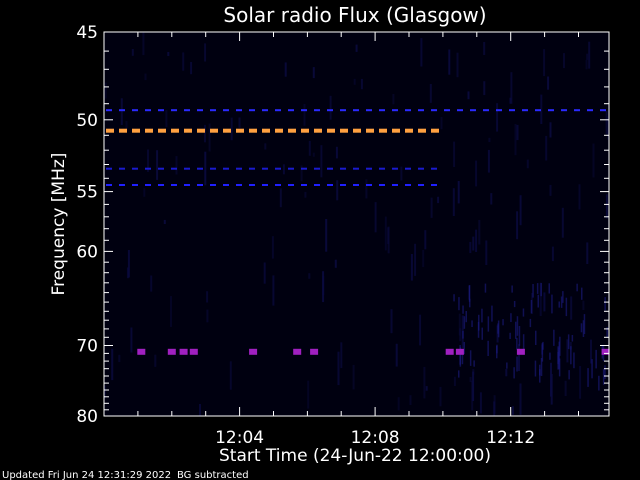 The width and height of the screenshot is (640, 480). I want to click on chart-title: Solar radio Flux (Glasgow), so click(354, 15).